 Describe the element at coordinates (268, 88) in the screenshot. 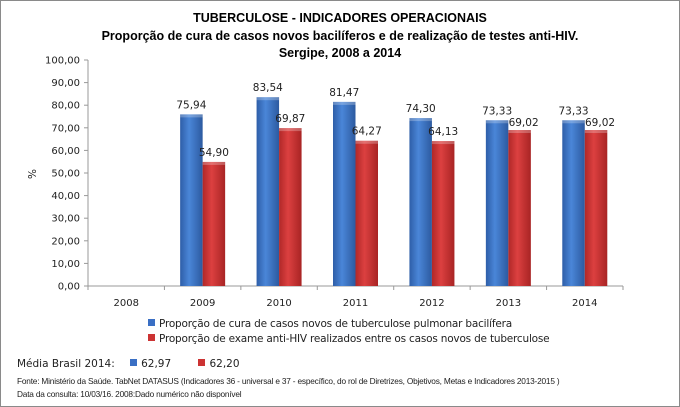

I see `data-label: 83,54` at that location.